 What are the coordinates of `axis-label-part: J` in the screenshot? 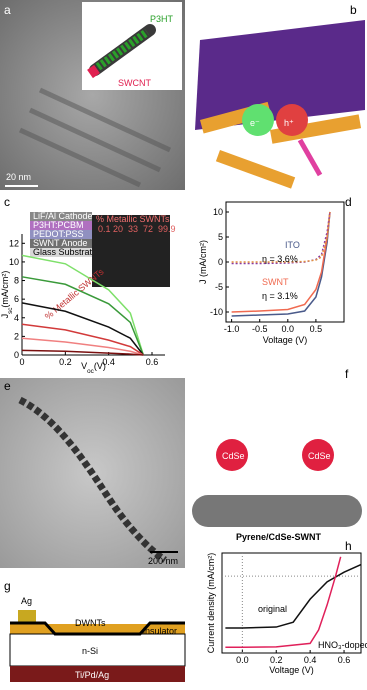 It's located at (5, 316).